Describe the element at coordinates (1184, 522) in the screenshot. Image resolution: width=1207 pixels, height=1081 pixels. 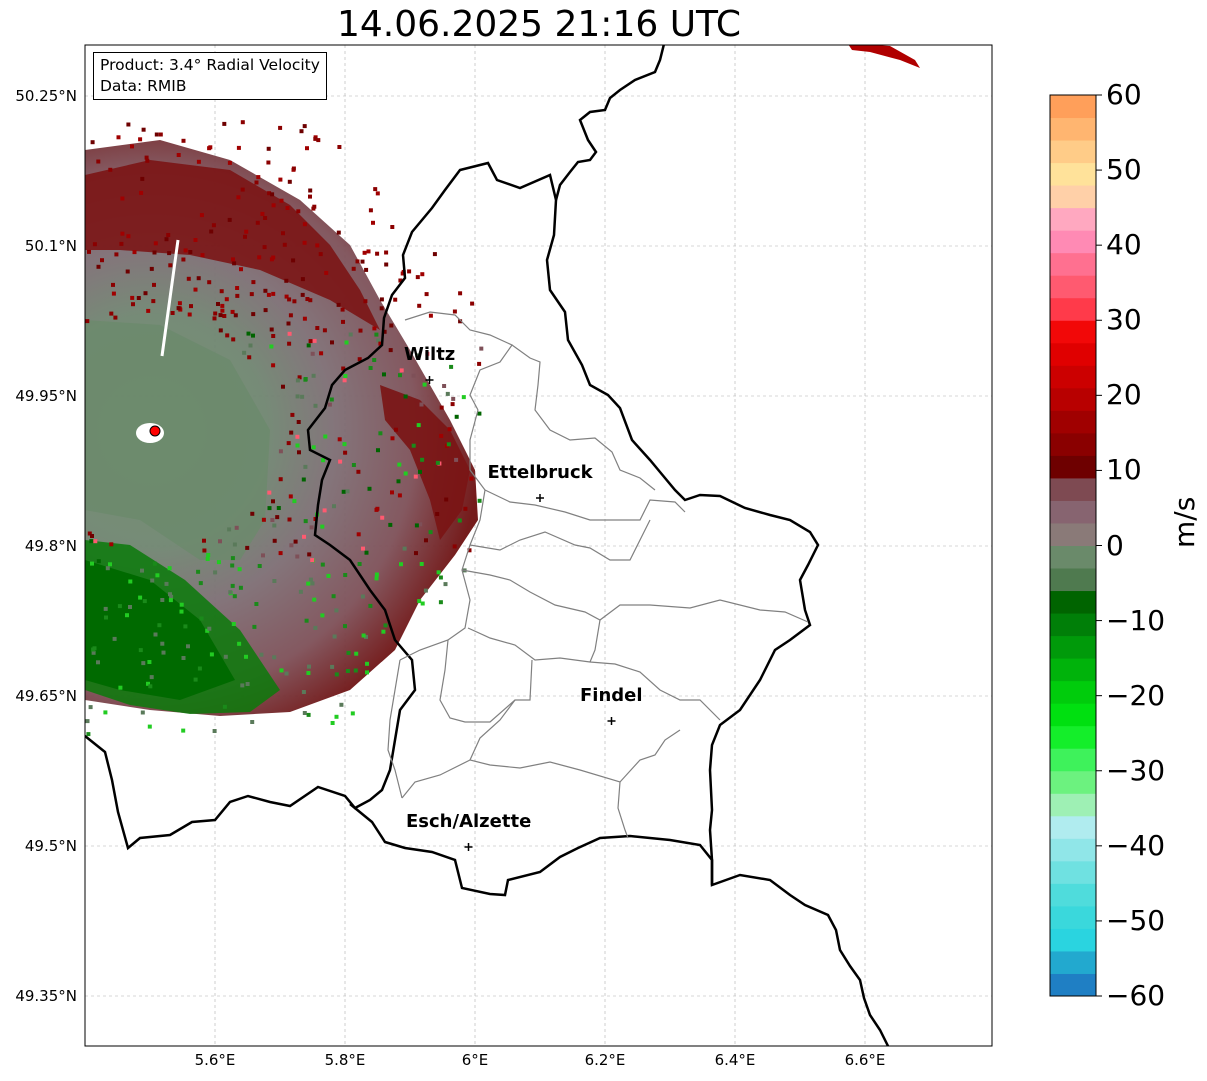
I see `colorbar-unit-label: m/s` at that location.